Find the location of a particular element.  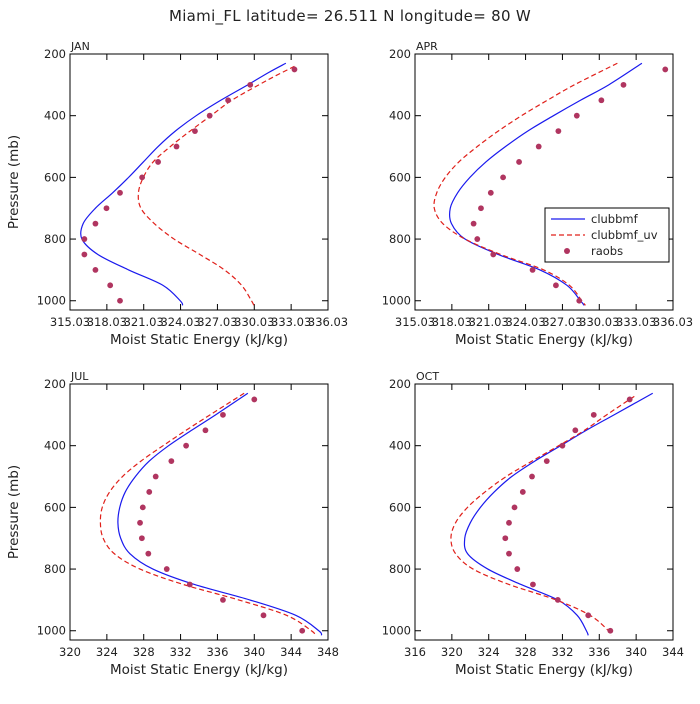

x-tick-label: 318.03 is located at coordinates (107, 322).